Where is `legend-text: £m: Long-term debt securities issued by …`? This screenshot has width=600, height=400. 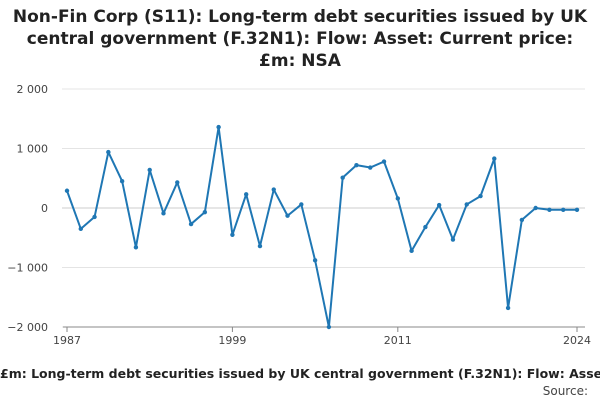
legend-text: £m: Long-term debt securities issued by … is located at coordinates (300, 373).